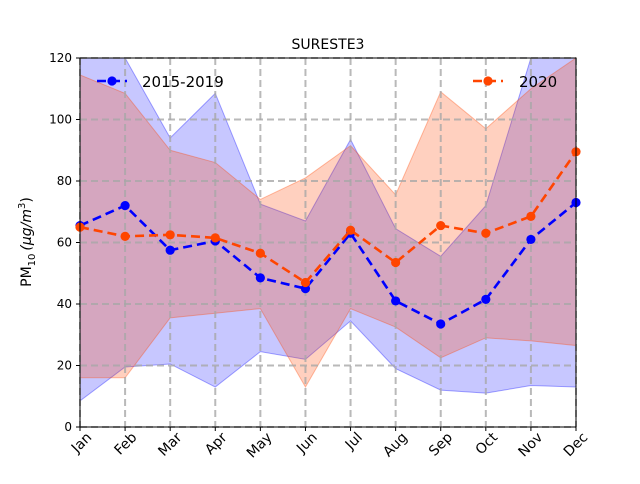 This screenshot has width=640, height=484. I want to click on y-label-close: ), so click(27, 199).